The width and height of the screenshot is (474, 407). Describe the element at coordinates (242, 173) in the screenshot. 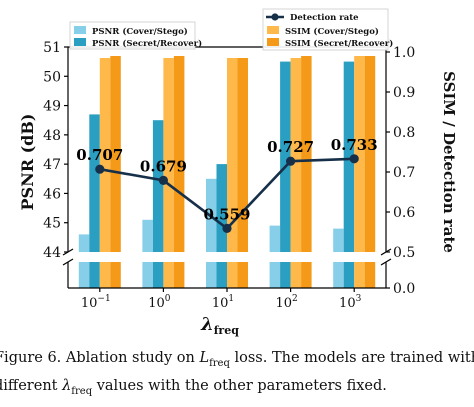

I see `bar-ssim-secret-recover--2` at that location.